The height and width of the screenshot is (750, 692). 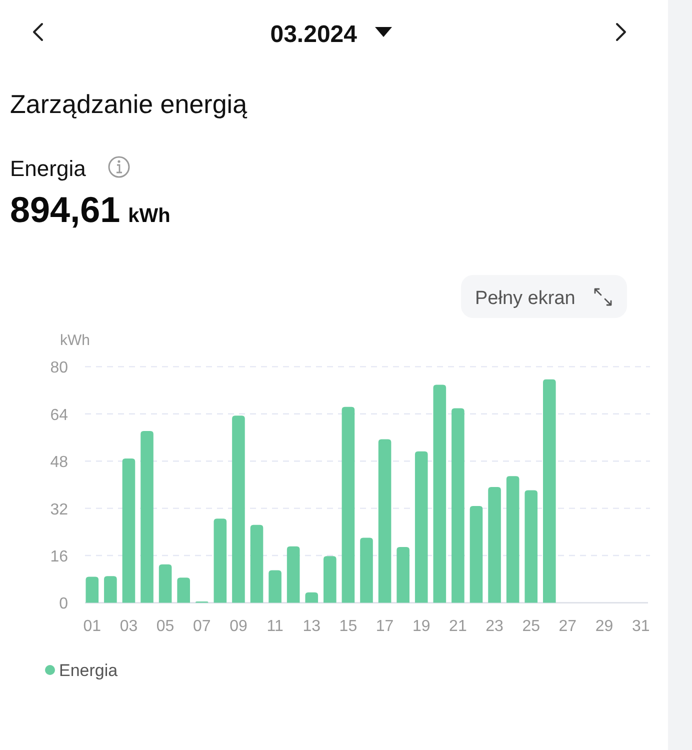 I want to click on x-tick-label: 07, so click(x=201, y=626).